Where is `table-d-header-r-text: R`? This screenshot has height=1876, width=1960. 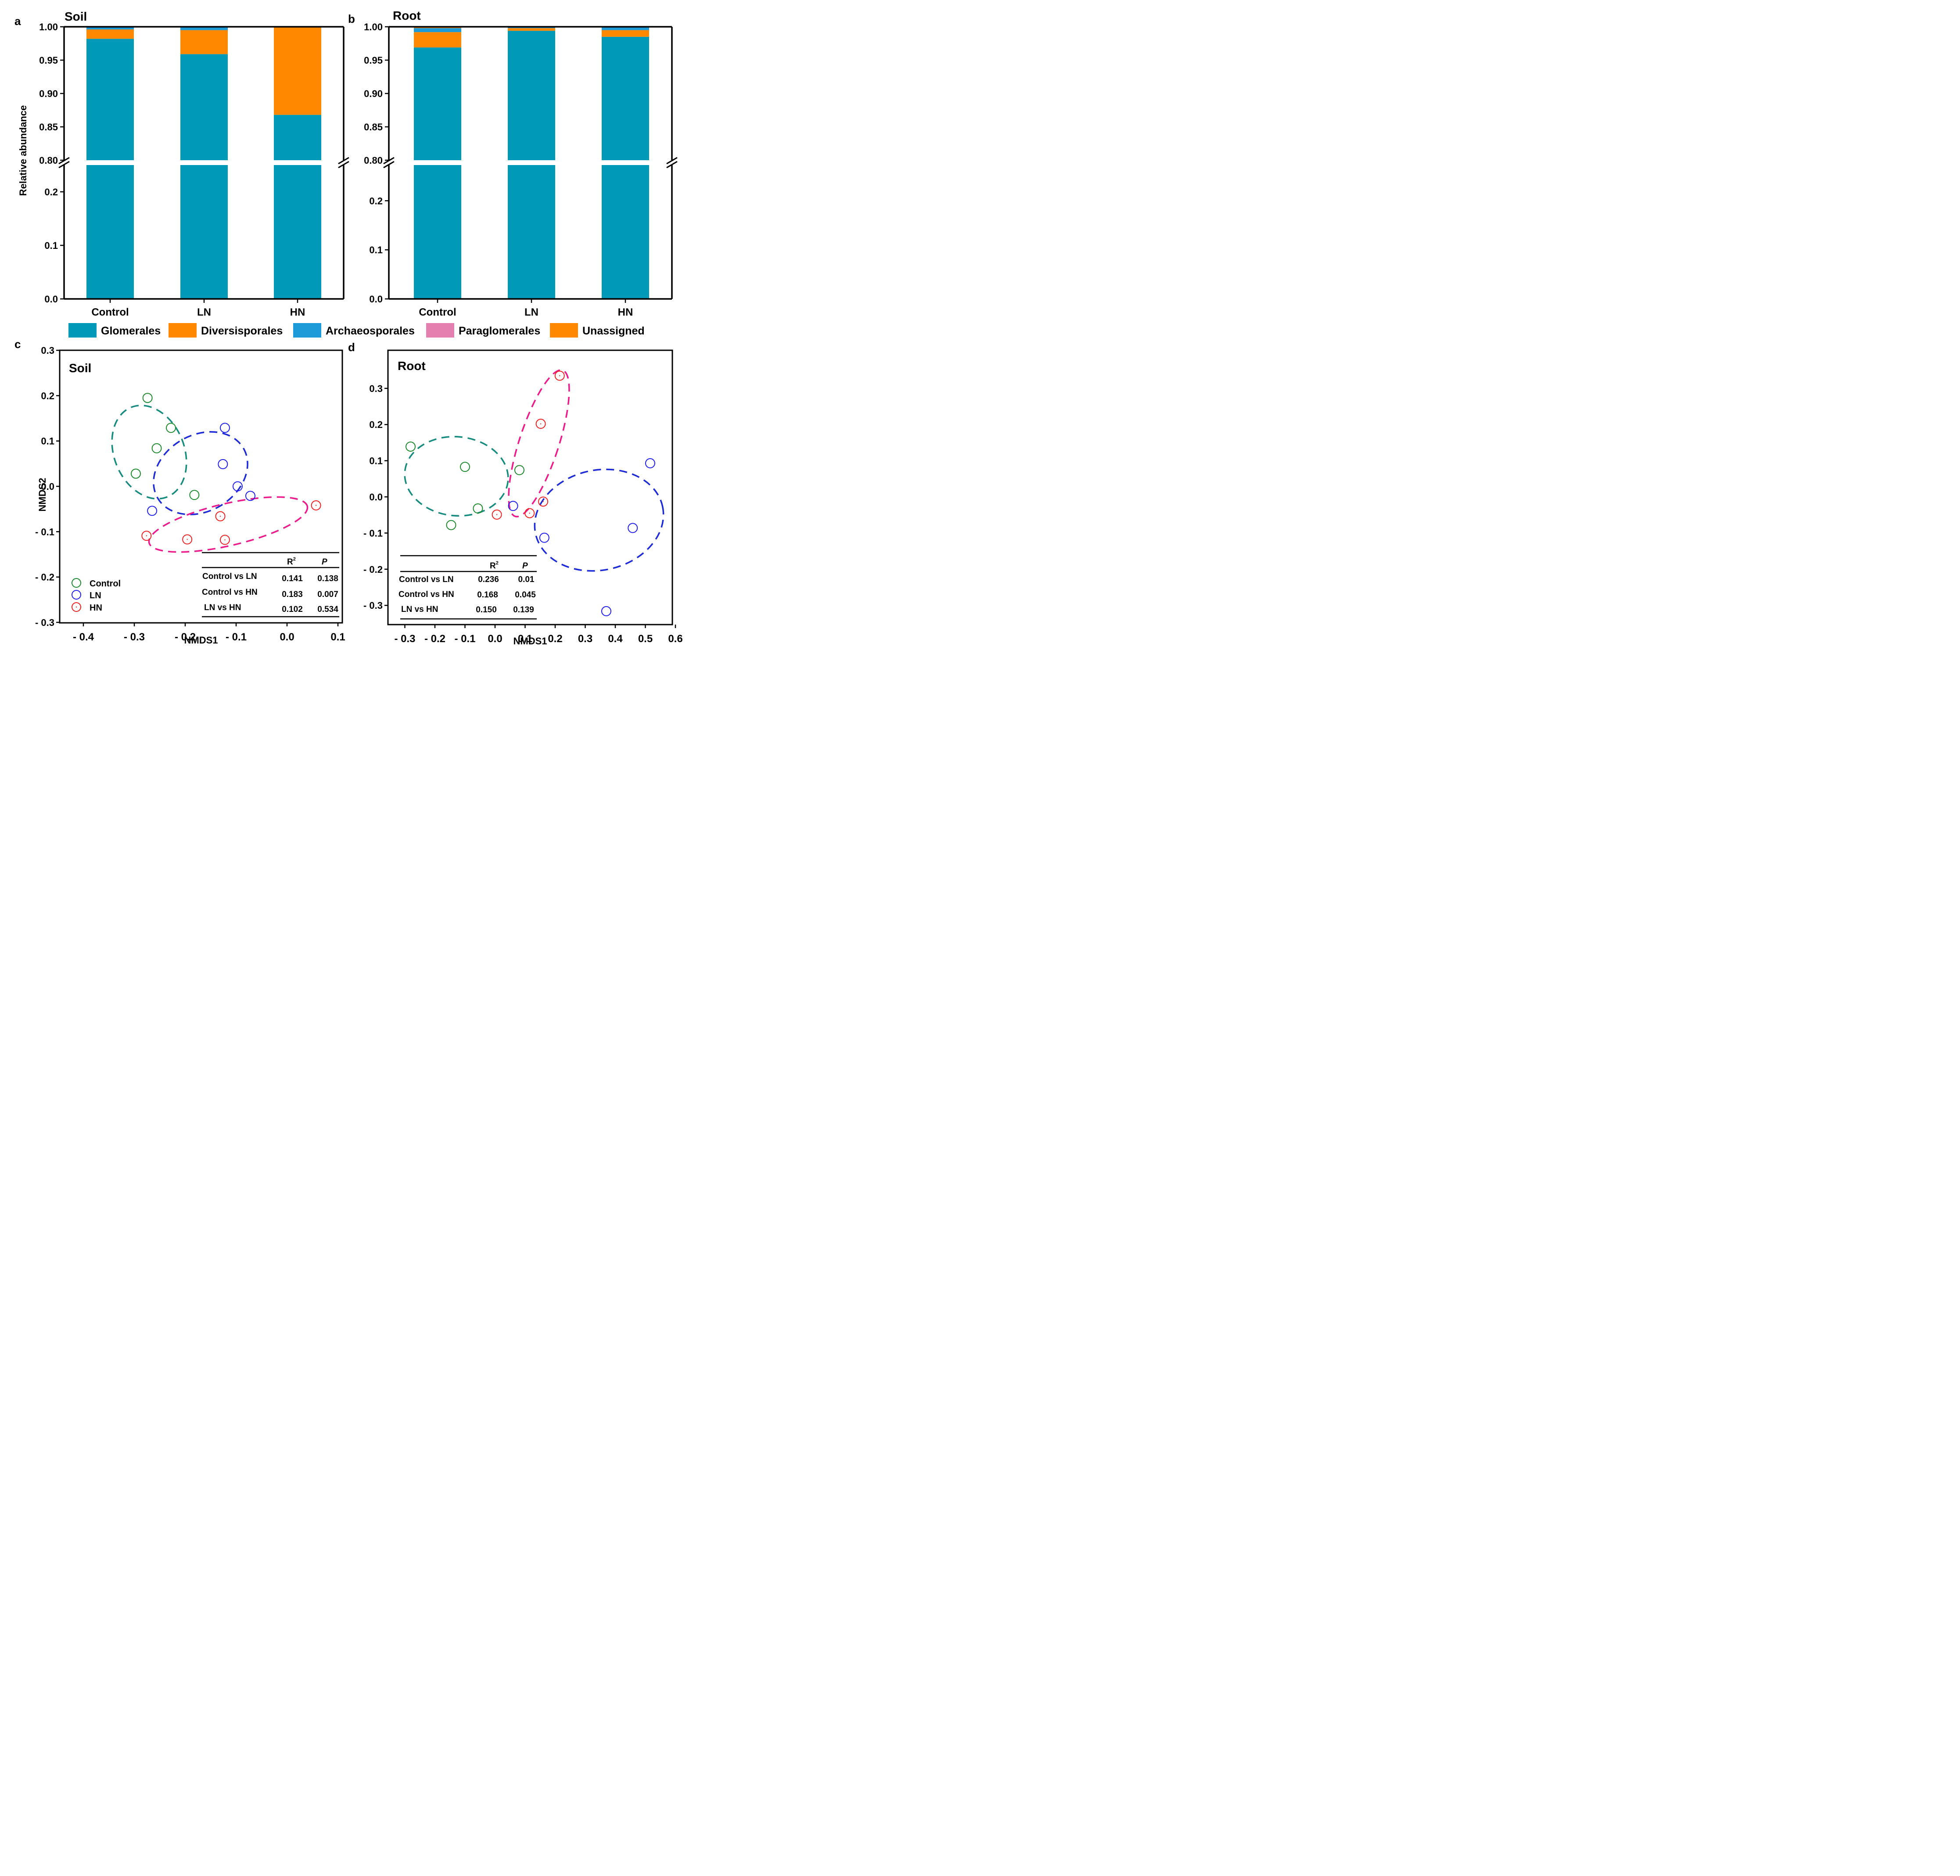 table-d-header-r-text: R is located at coordinates (493, 566).